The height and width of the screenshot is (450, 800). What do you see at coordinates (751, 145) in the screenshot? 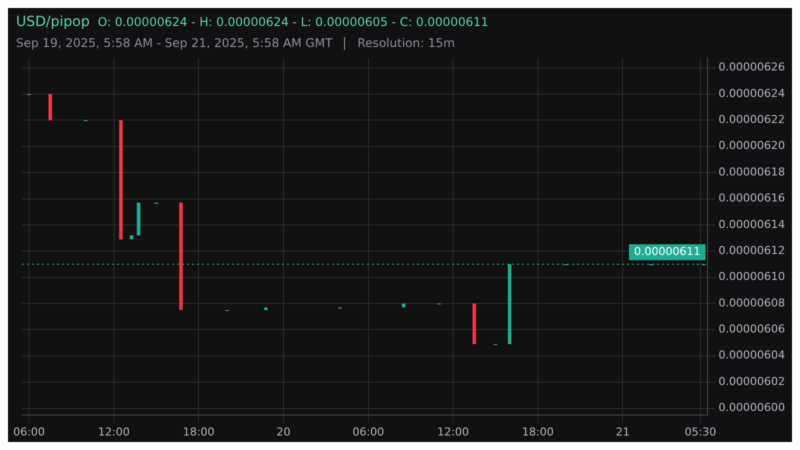
I see `y-tick-label: 0.00000620` at bounding box center [751, 145].